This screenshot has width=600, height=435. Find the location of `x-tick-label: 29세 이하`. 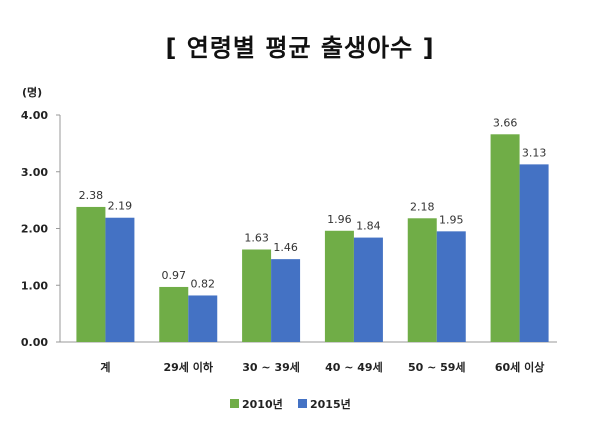

x-tick-label: 29세 이하 is located at coordinates (189, 367).